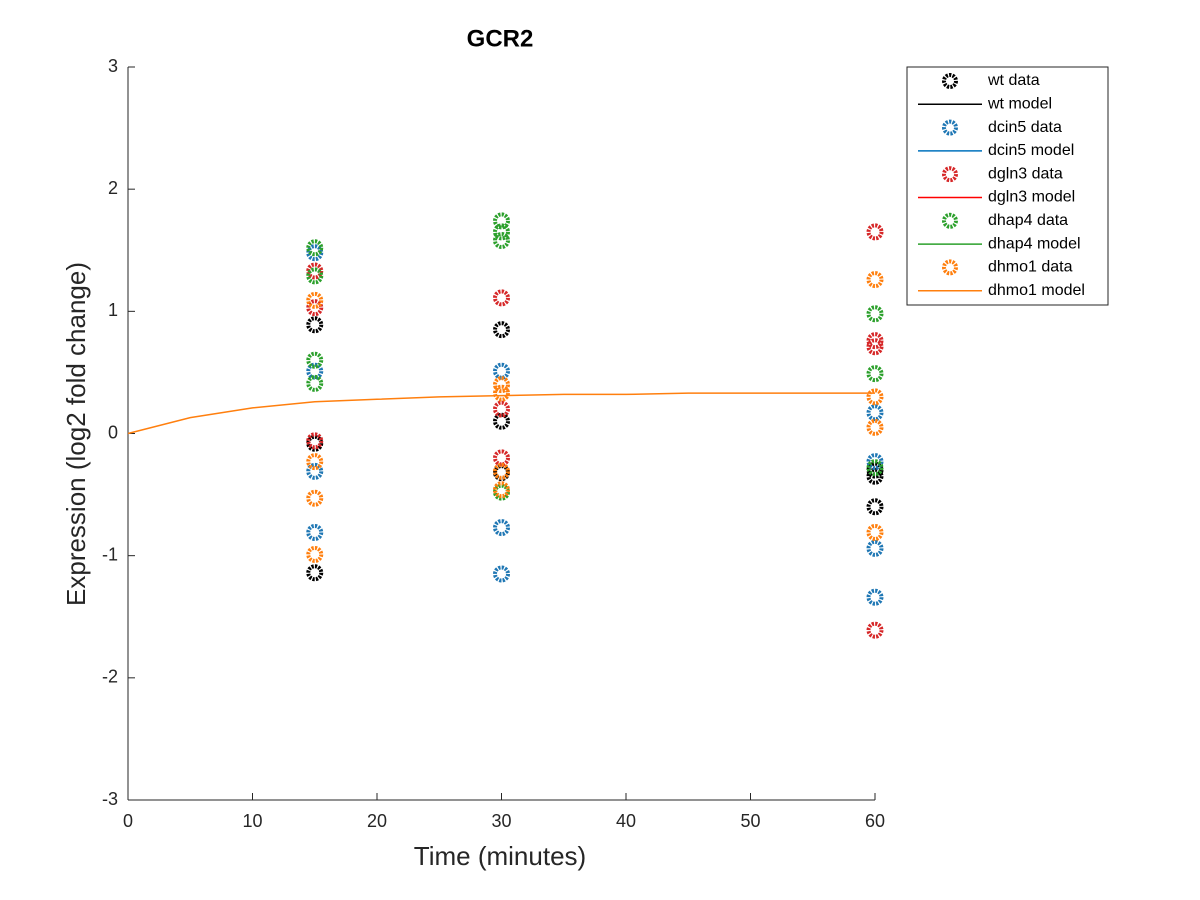 Image resolution: width=1200 pixels, height=900 pixels. I want to click on legend-label: dhmo1 model, so click(1036, 290).